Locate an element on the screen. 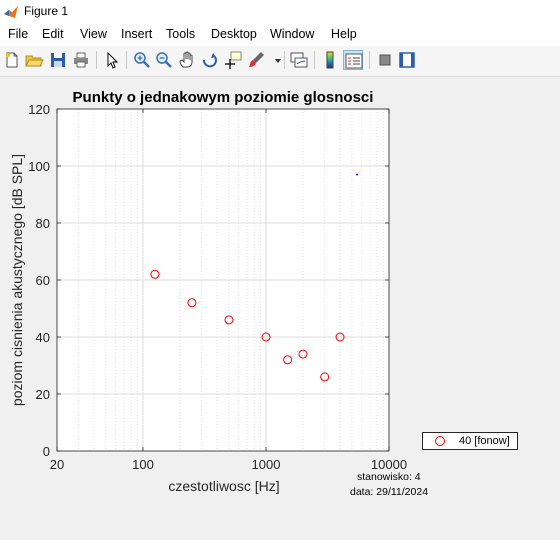 The width and height of the screenshot is (560, 540). link-plot-icon is located at coordinates (299, 60).